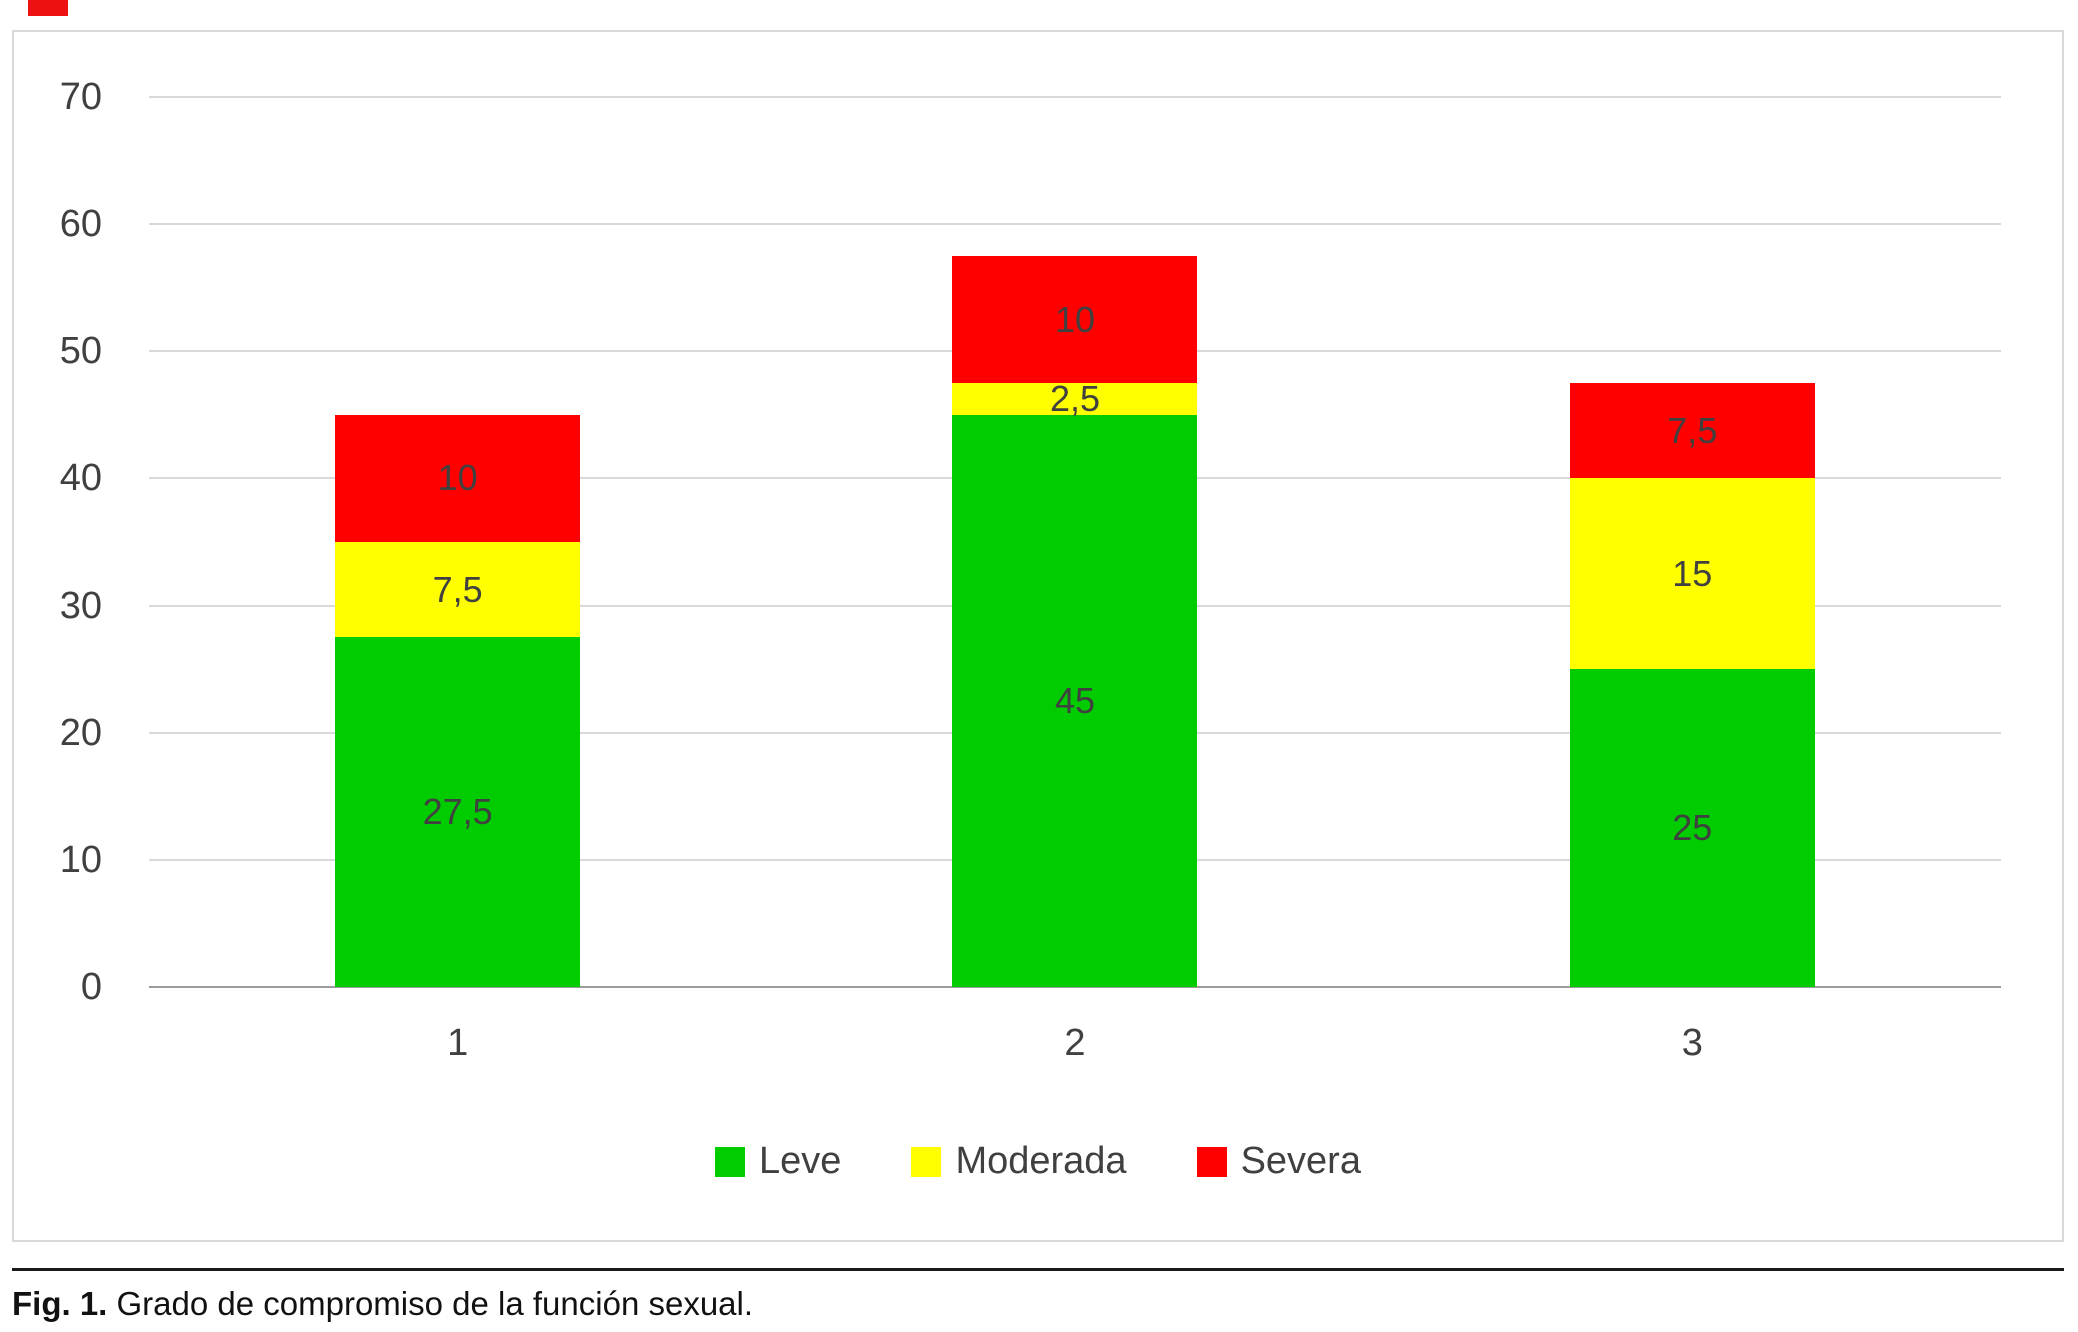 This screenshot has height=1332, width=2078. What do you see at coordinates (48, 8) in the screenshot?
I see `cropped-red-artifact` at bounding box center [48, 8].